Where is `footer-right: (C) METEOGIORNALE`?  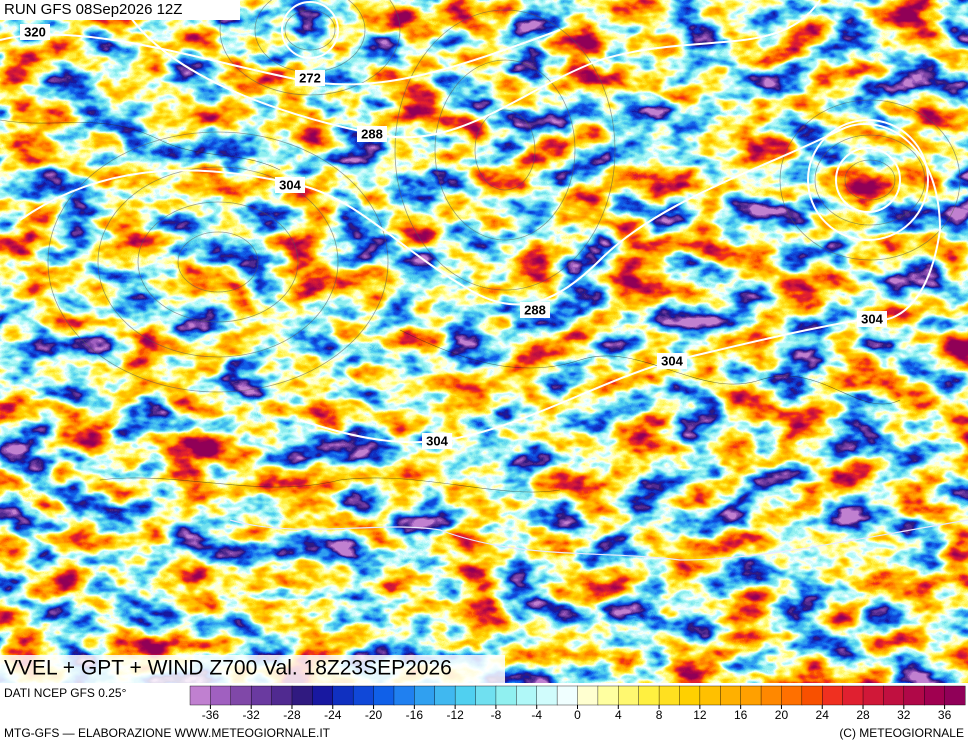
footer-right: (C) METEOGIORNALE is located at coordinates (901, 733).